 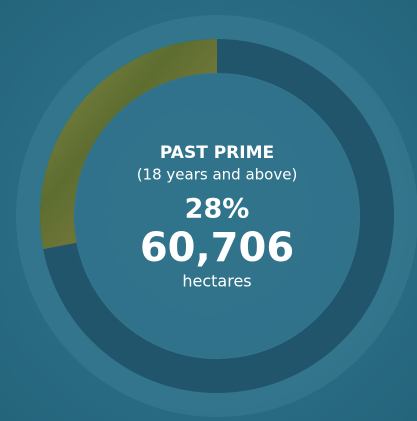 What do you see at coordinates (217, 209) in the screenshot?
I see `percent-label: 28%` at bounding box center [217, 209].